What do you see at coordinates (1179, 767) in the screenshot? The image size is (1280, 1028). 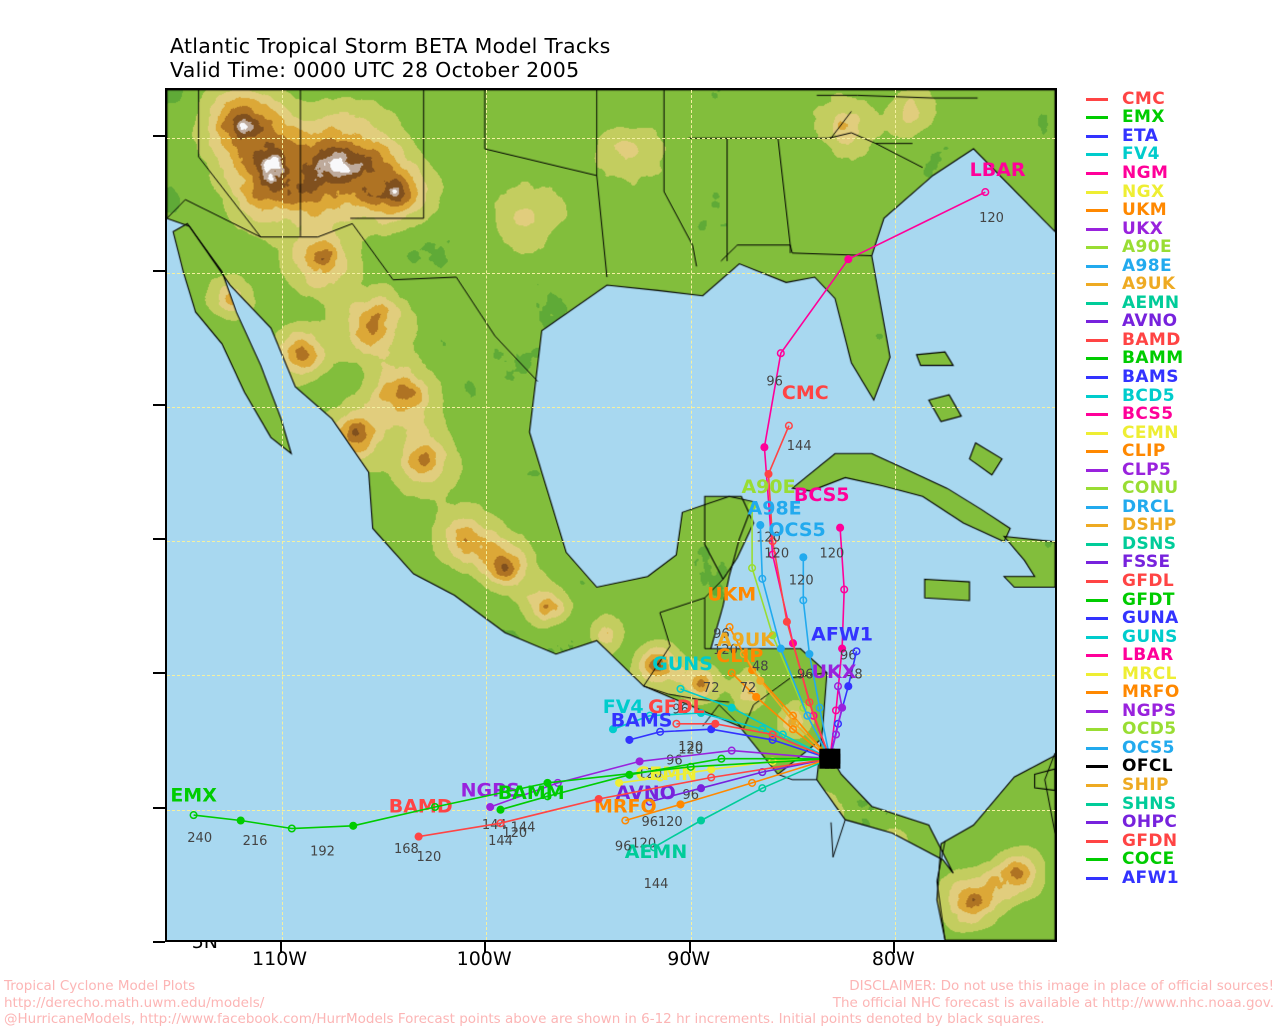 I see `legend-item-ofcl: OFCL` at bounding box center [1179, 767].